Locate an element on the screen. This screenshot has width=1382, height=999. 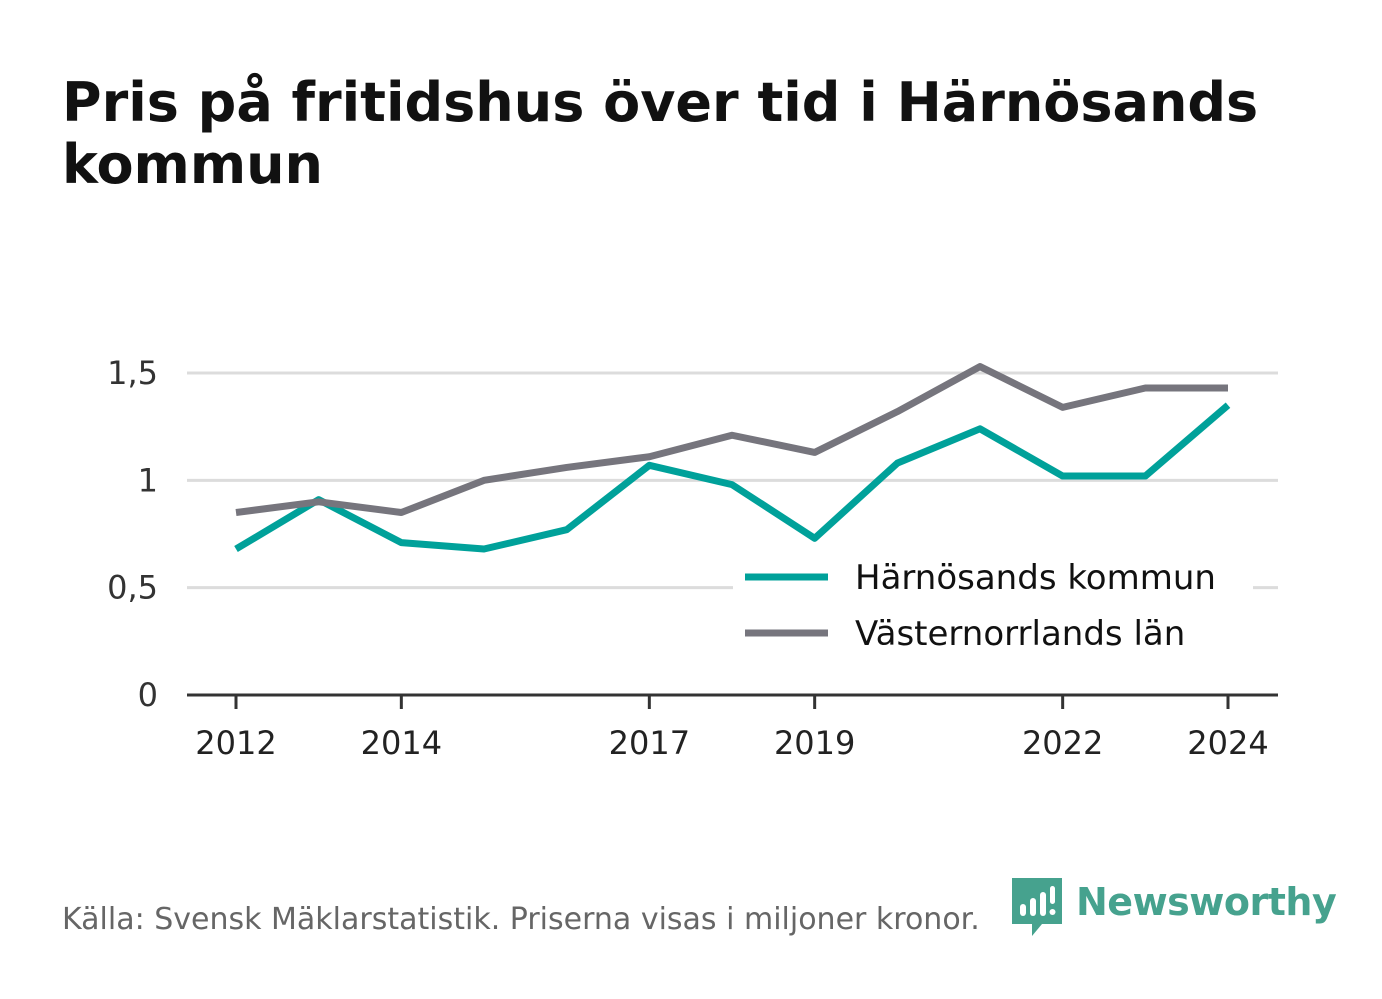
x-tick-label: 2012 is located at coordinates (235, 743).